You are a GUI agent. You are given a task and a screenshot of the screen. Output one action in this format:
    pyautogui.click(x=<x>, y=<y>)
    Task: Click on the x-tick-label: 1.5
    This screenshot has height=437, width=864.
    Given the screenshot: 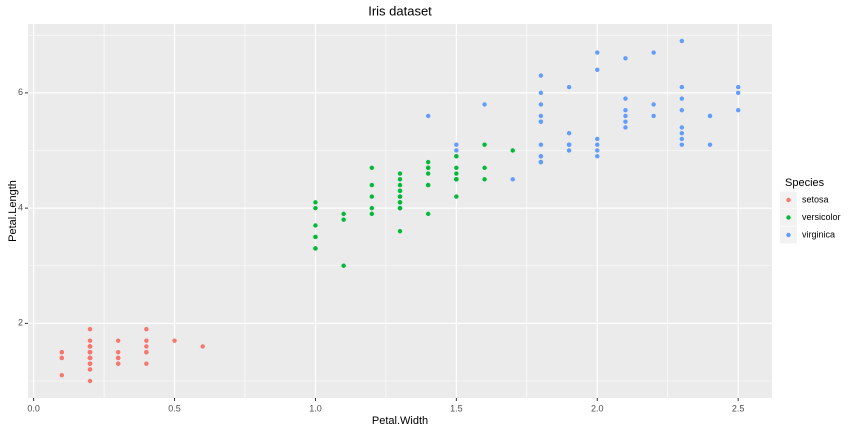 What is the action you would take?
    pyautogui.click(x=456, y=408)
    